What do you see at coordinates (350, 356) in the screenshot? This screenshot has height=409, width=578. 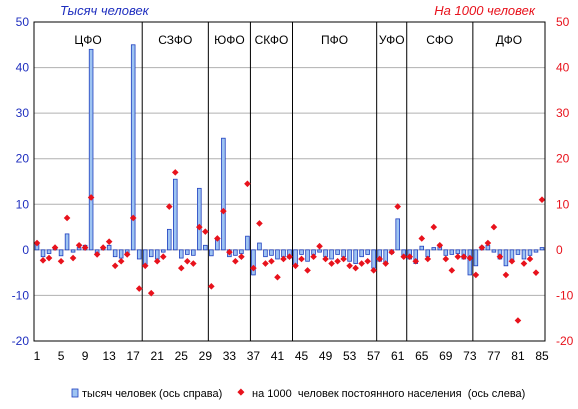 I see `x-tick-label: 53` at bounding box center [350, 356].